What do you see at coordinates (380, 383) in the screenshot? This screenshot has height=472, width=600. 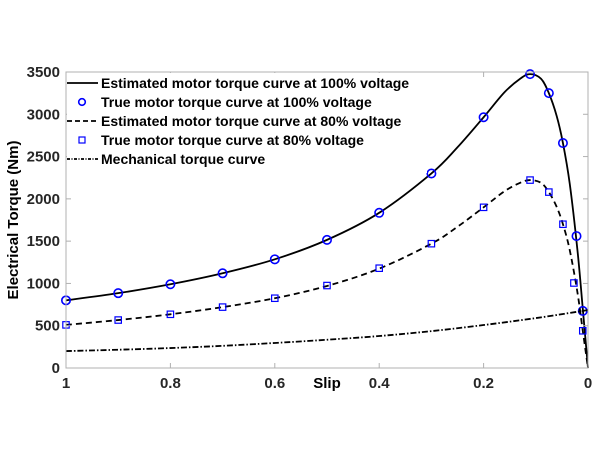 I see `x-tick-label: 0.4` at bounding box center [380, 383].